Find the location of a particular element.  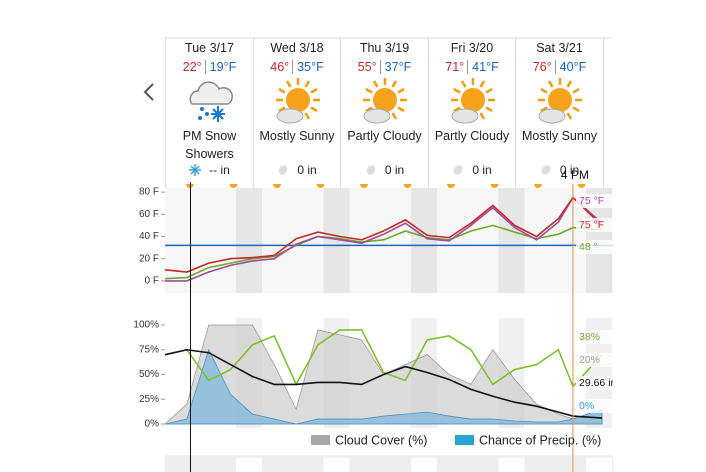

legend-label: Cloud Cover (%) is located at coordinates (381, 440).